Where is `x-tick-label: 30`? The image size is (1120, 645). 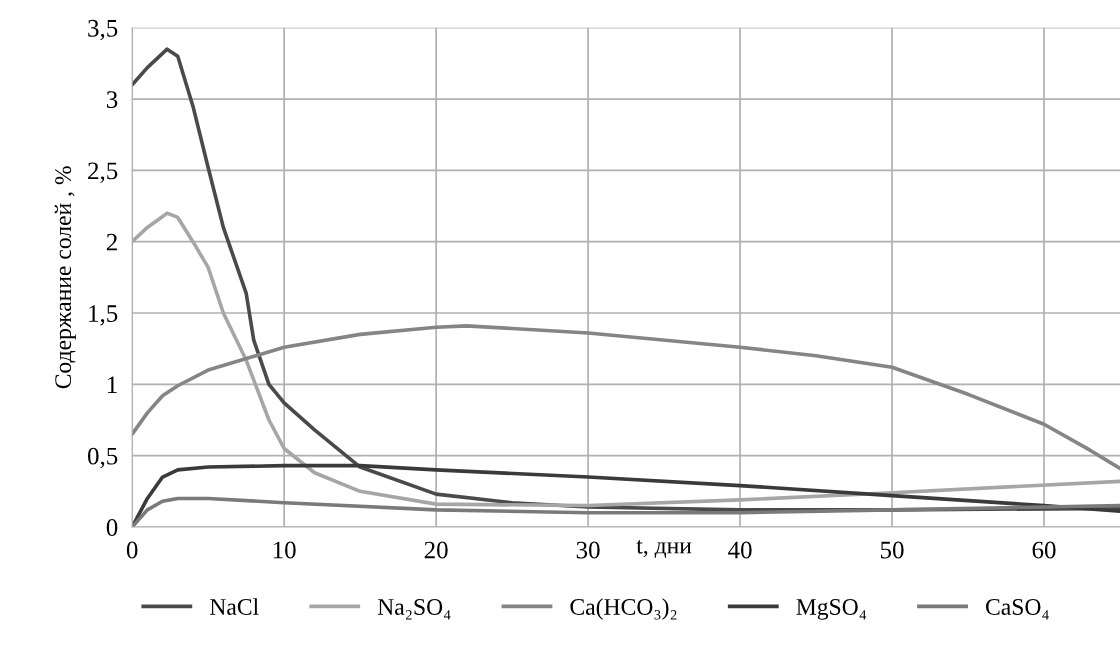
x-tick-label: 30 is located at coordinates (588, 550).